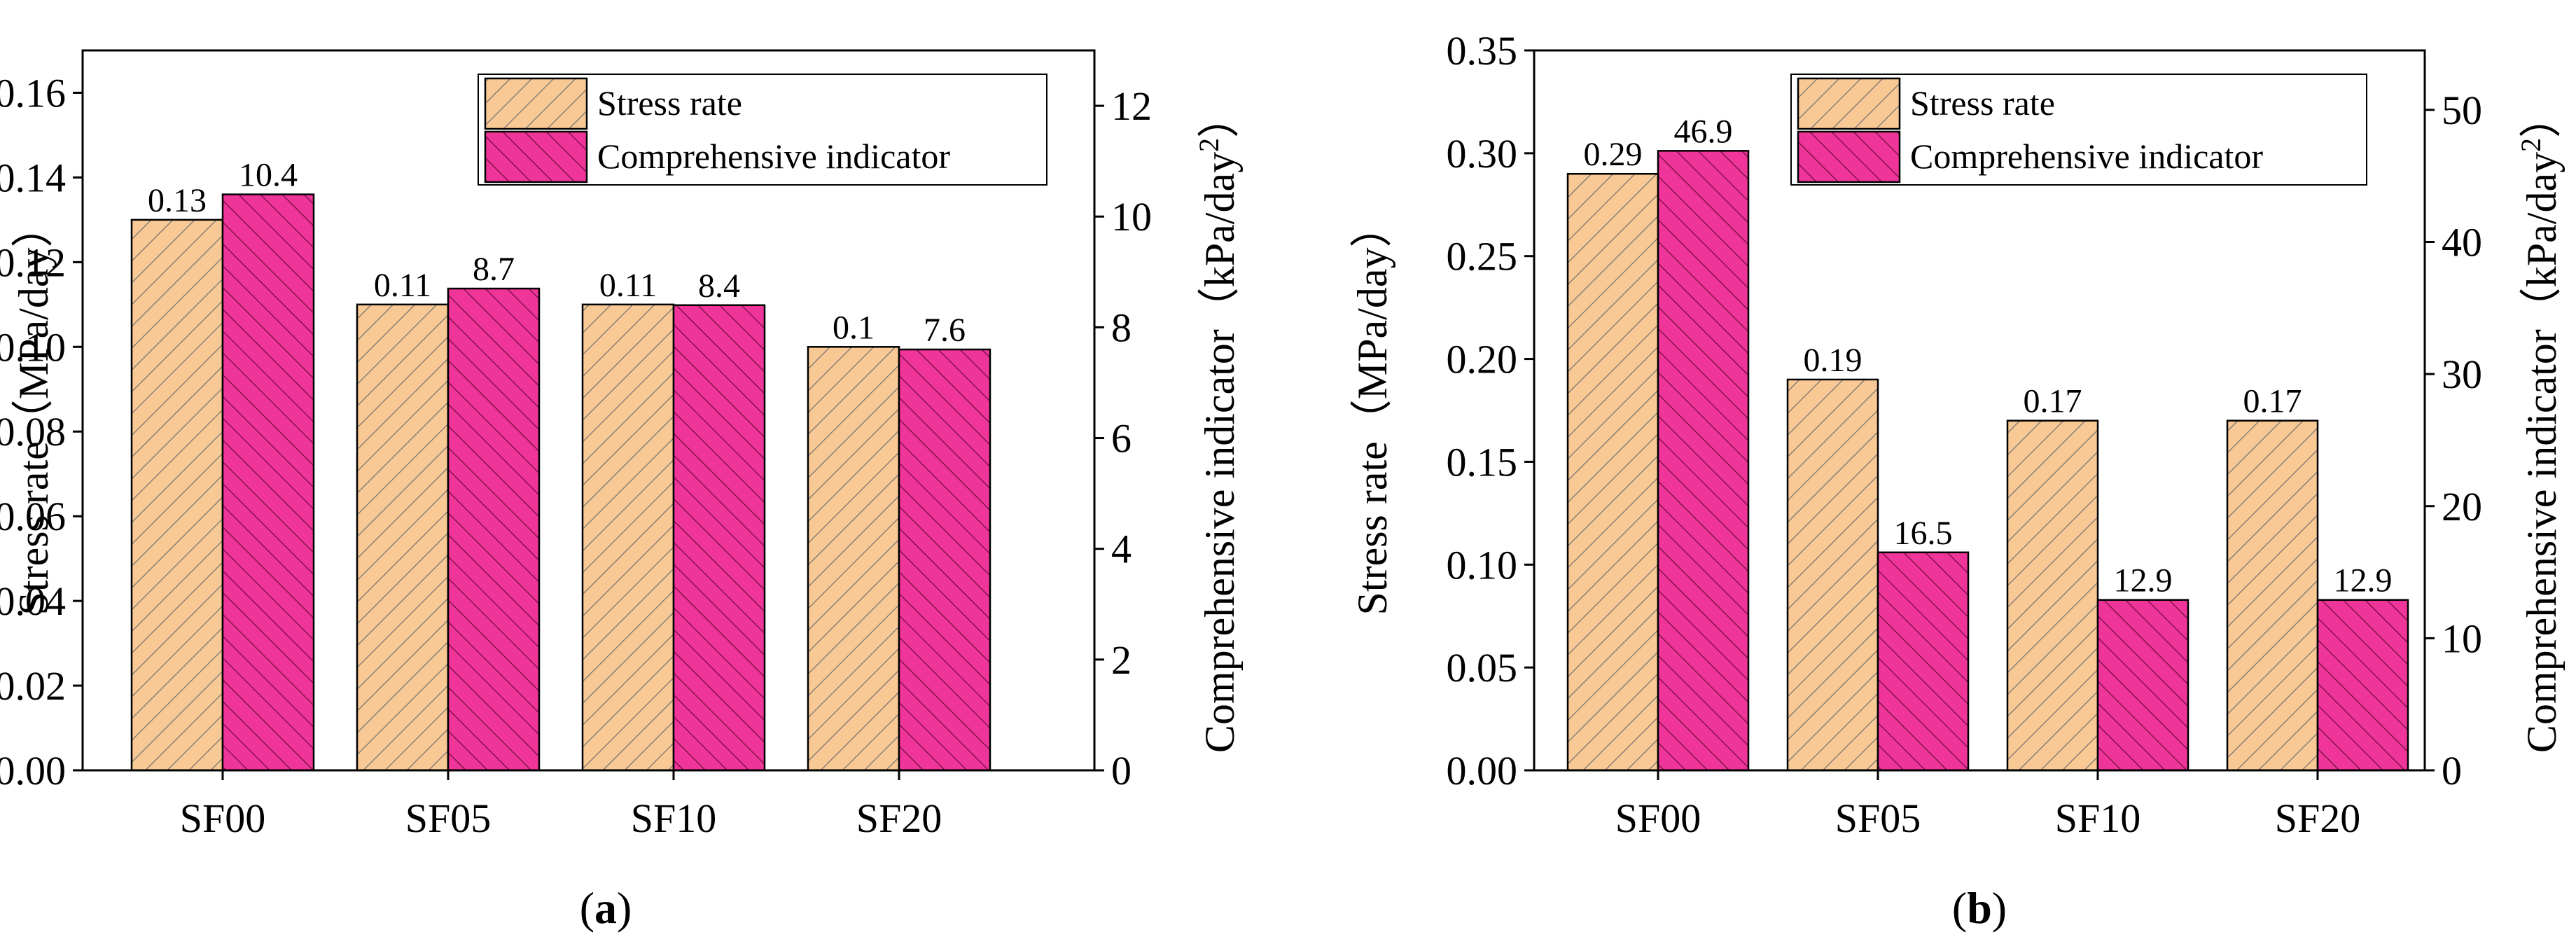 This screenshot has height=951, width=2576. I want to click on panel-caption: (a), so click(606, 908).